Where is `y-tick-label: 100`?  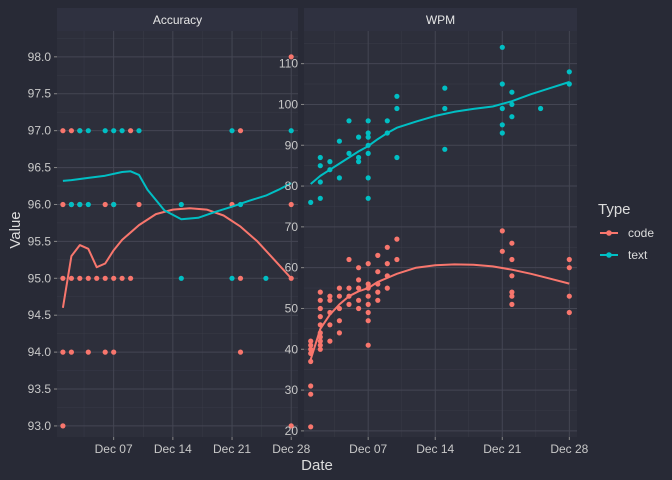 y-tick-label: 100 is located at coordinates (288, 104).